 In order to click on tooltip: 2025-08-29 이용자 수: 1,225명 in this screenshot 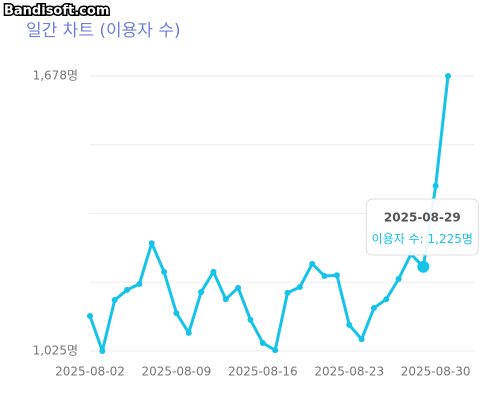, I will do `click(422, 227)`.